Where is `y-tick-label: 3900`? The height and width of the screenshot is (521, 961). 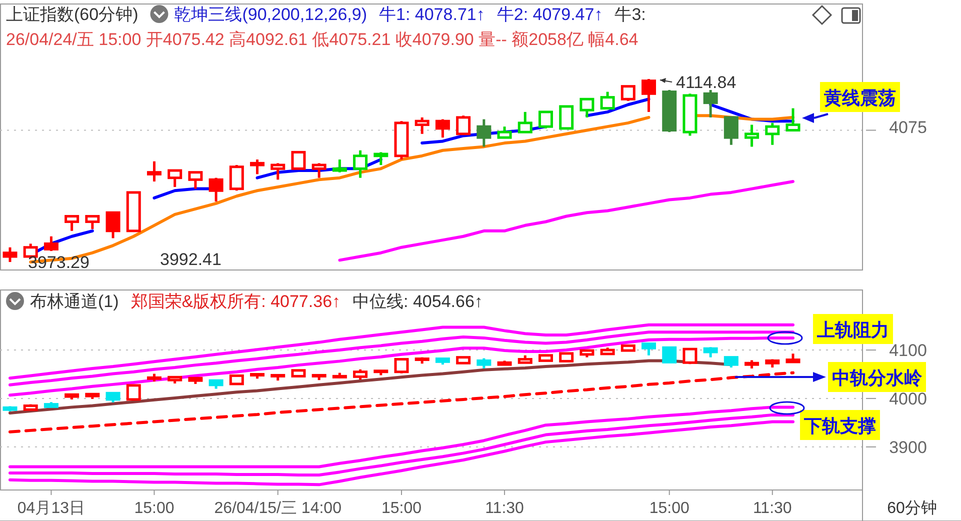 y-tick-label: 3900 is located at coordinates (908, 447).